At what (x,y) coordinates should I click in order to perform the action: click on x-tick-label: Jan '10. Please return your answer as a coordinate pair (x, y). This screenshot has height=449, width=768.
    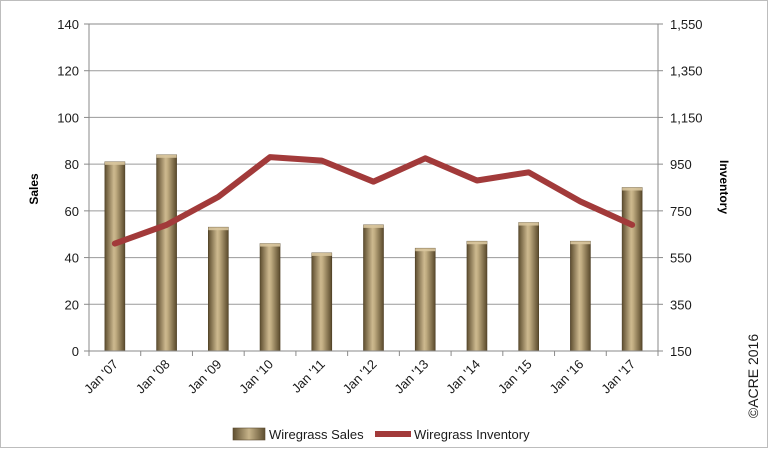
    Looking at the image, I should click on (256, 377).